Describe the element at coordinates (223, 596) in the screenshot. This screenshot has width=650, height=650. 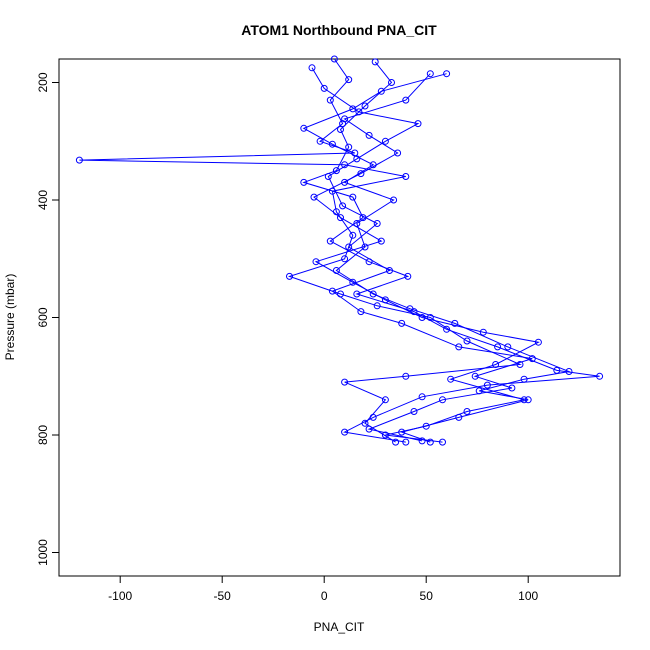
I see `x-tick-label: -50` at that location.